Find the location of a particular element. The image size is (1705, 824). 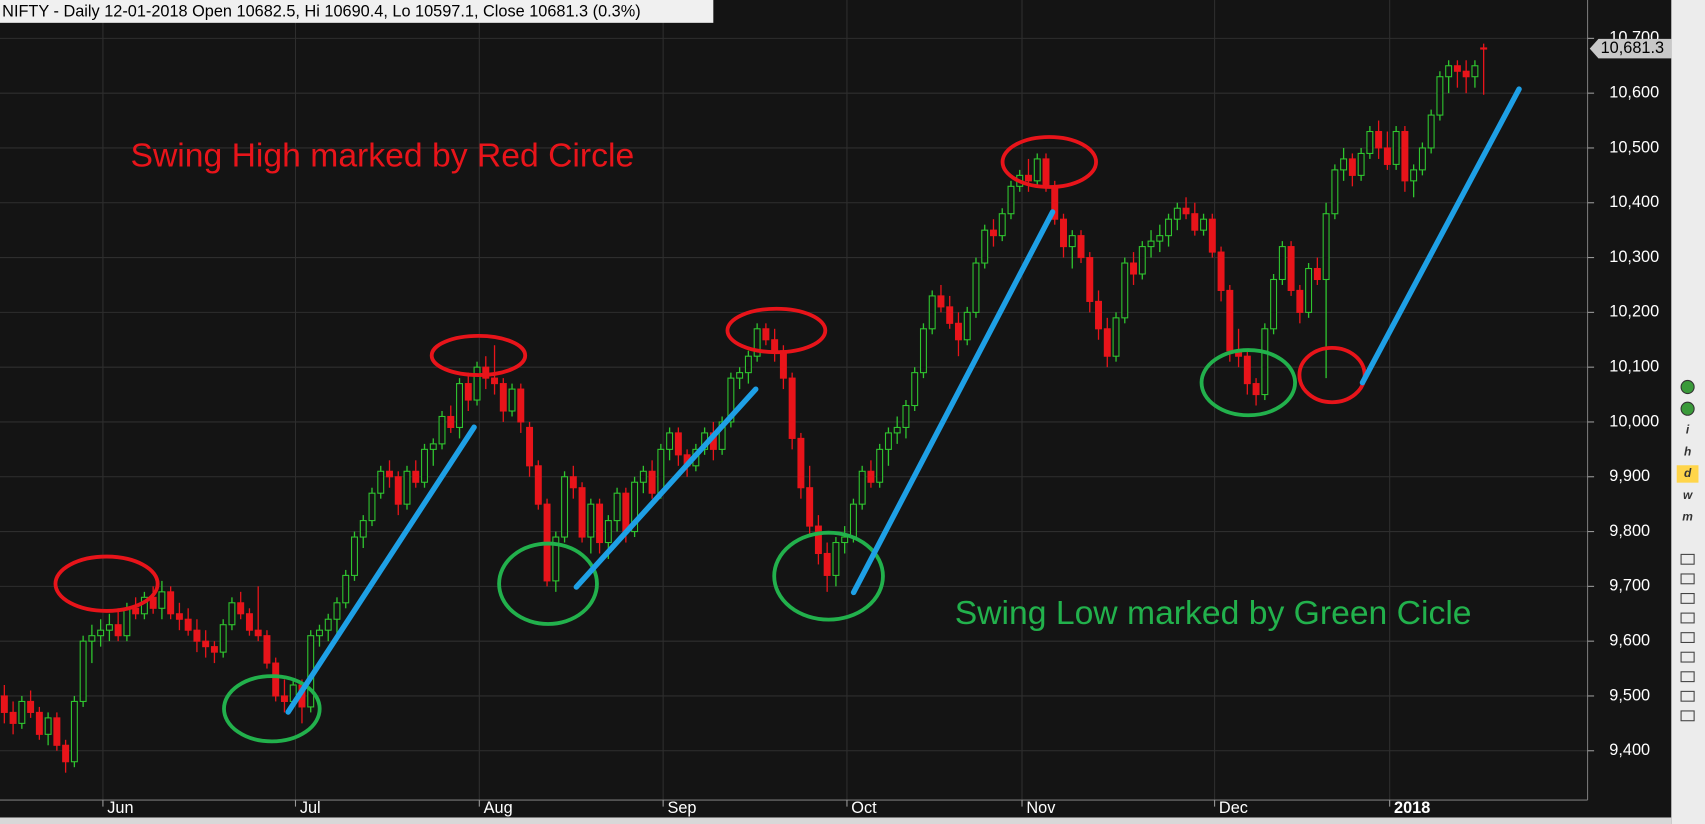

scrollbar is located at coordinates (836, 820).